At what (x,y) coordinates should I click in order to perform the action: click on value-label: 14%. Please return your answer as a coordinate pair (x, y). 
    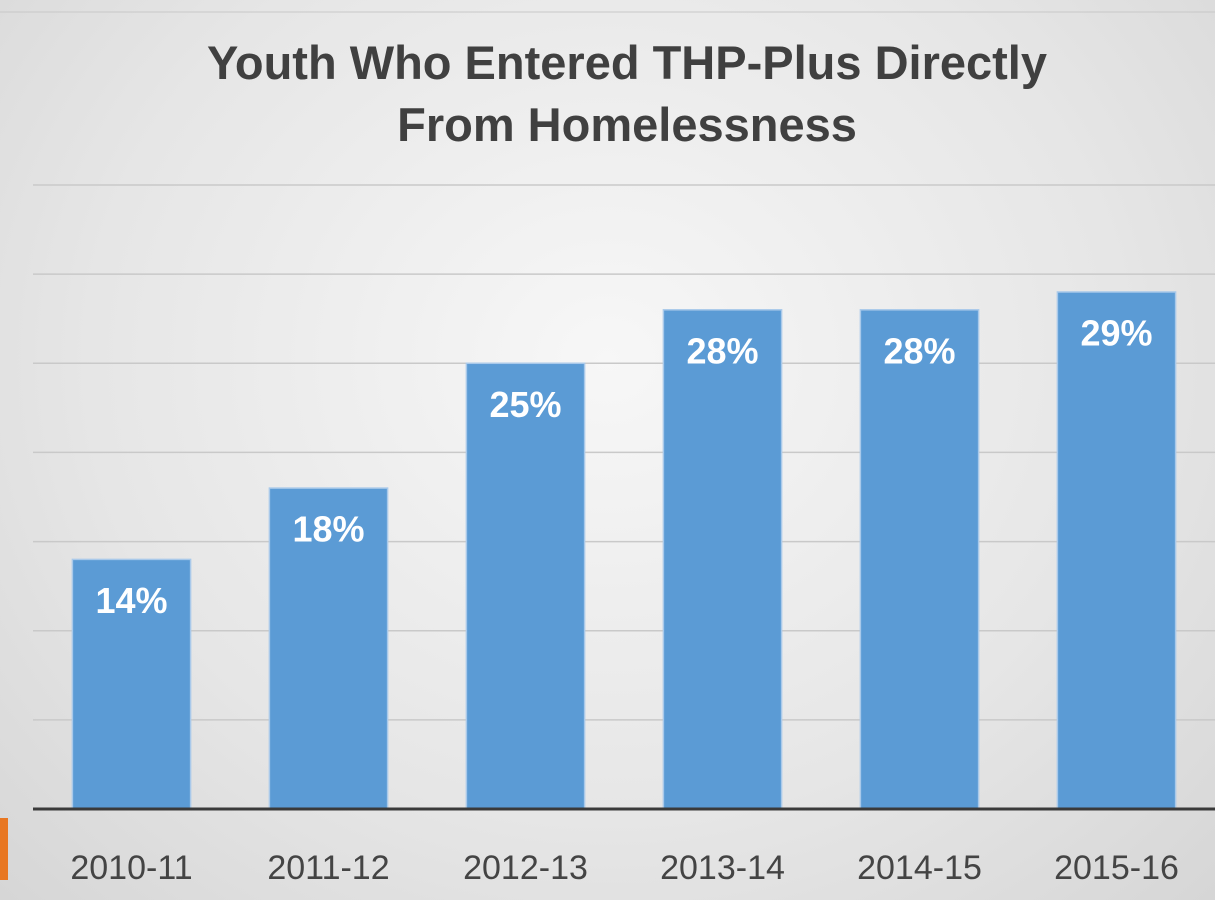
    Looking at the image, I should click on (131, 600).